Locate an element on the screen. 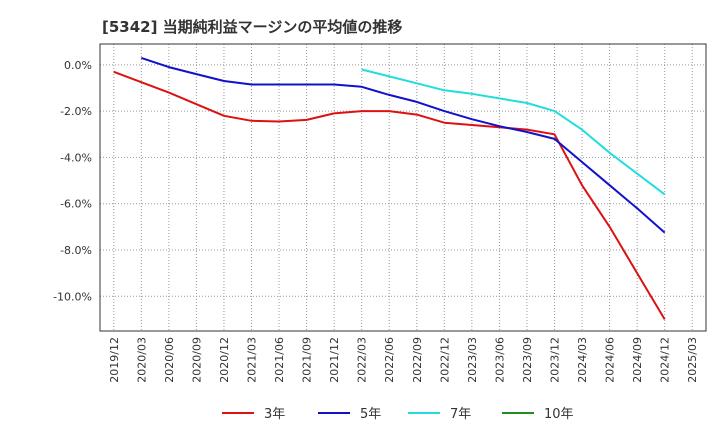 This screenshot has height=440, width=720. y-tick-label: -2.0% is located at coordinates (76, 111).